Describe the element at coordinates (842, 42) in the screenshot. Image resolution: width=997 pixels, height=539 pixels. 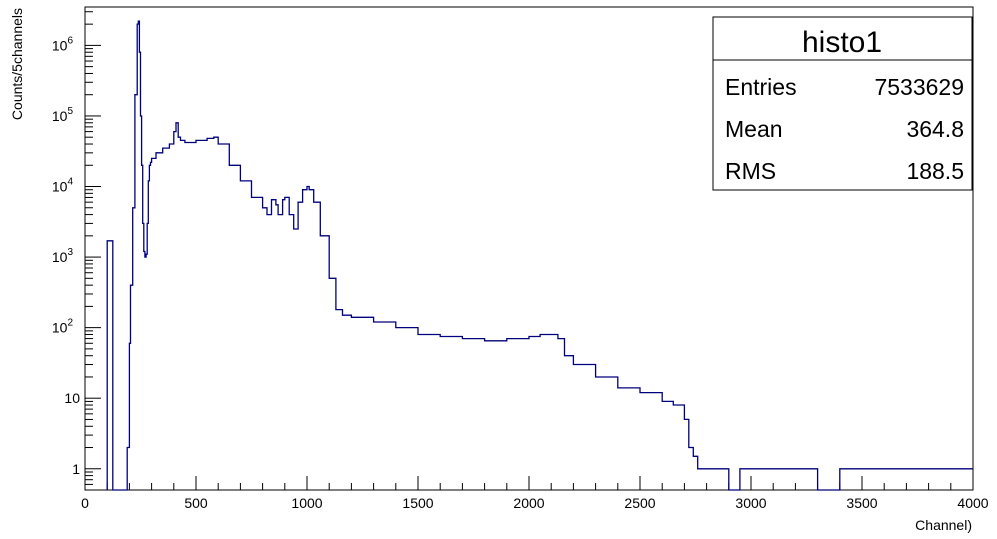
I see `stats-title: histo1` at that location.